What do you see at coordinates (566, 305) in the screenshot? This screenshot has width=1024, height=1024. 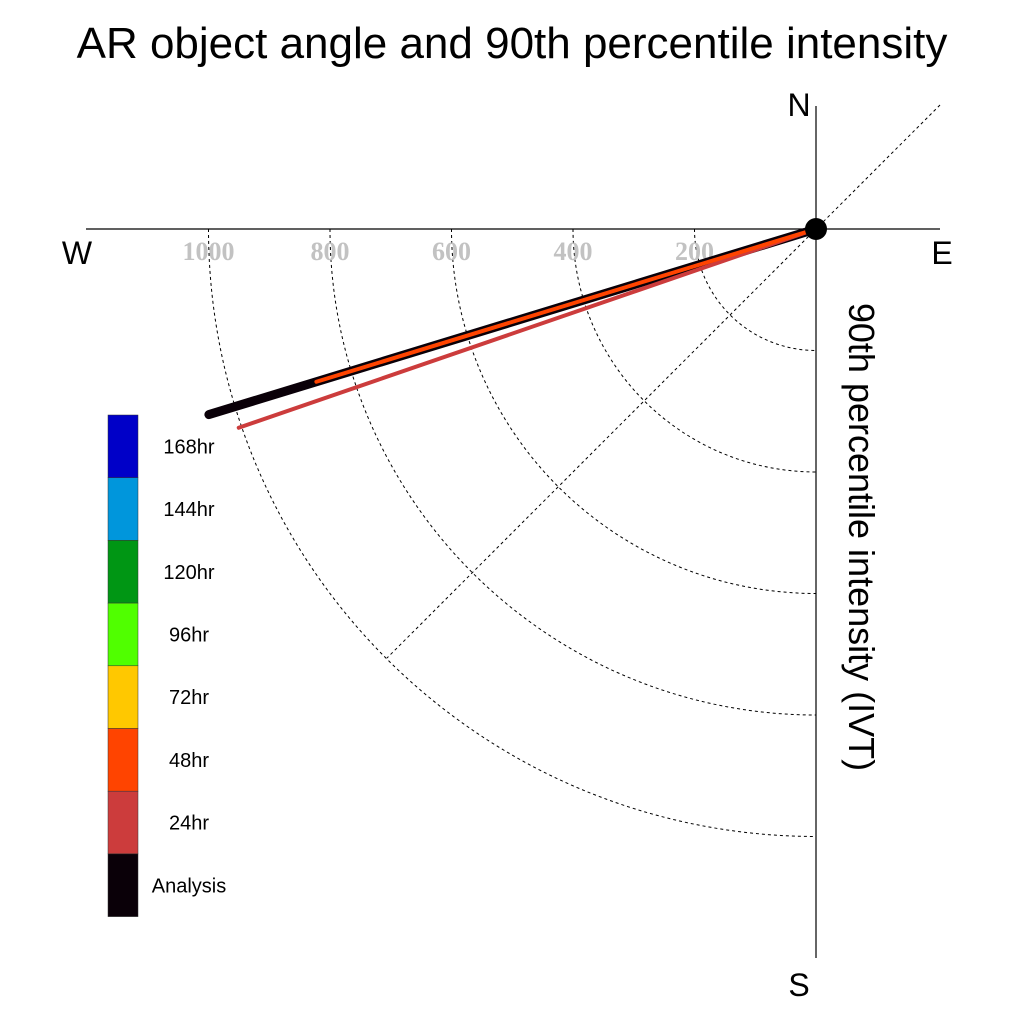 I see `vector-48hr` at bounding box center [566, 305].